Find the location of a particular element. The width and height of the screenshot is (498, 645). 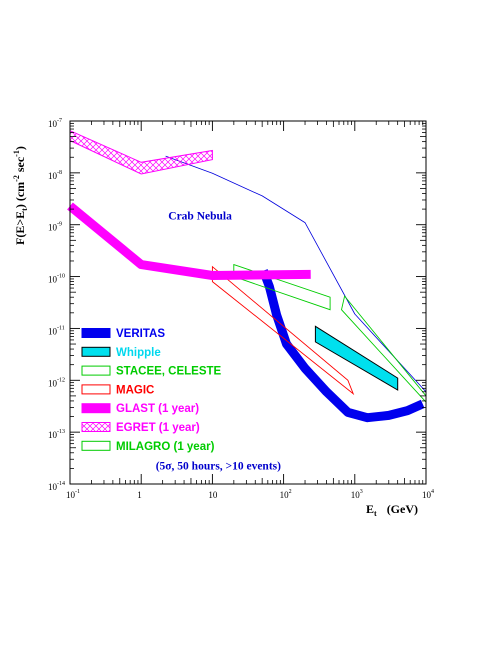

y-tick-label: 10⁻⁹ is located at coordinates (55, 227).